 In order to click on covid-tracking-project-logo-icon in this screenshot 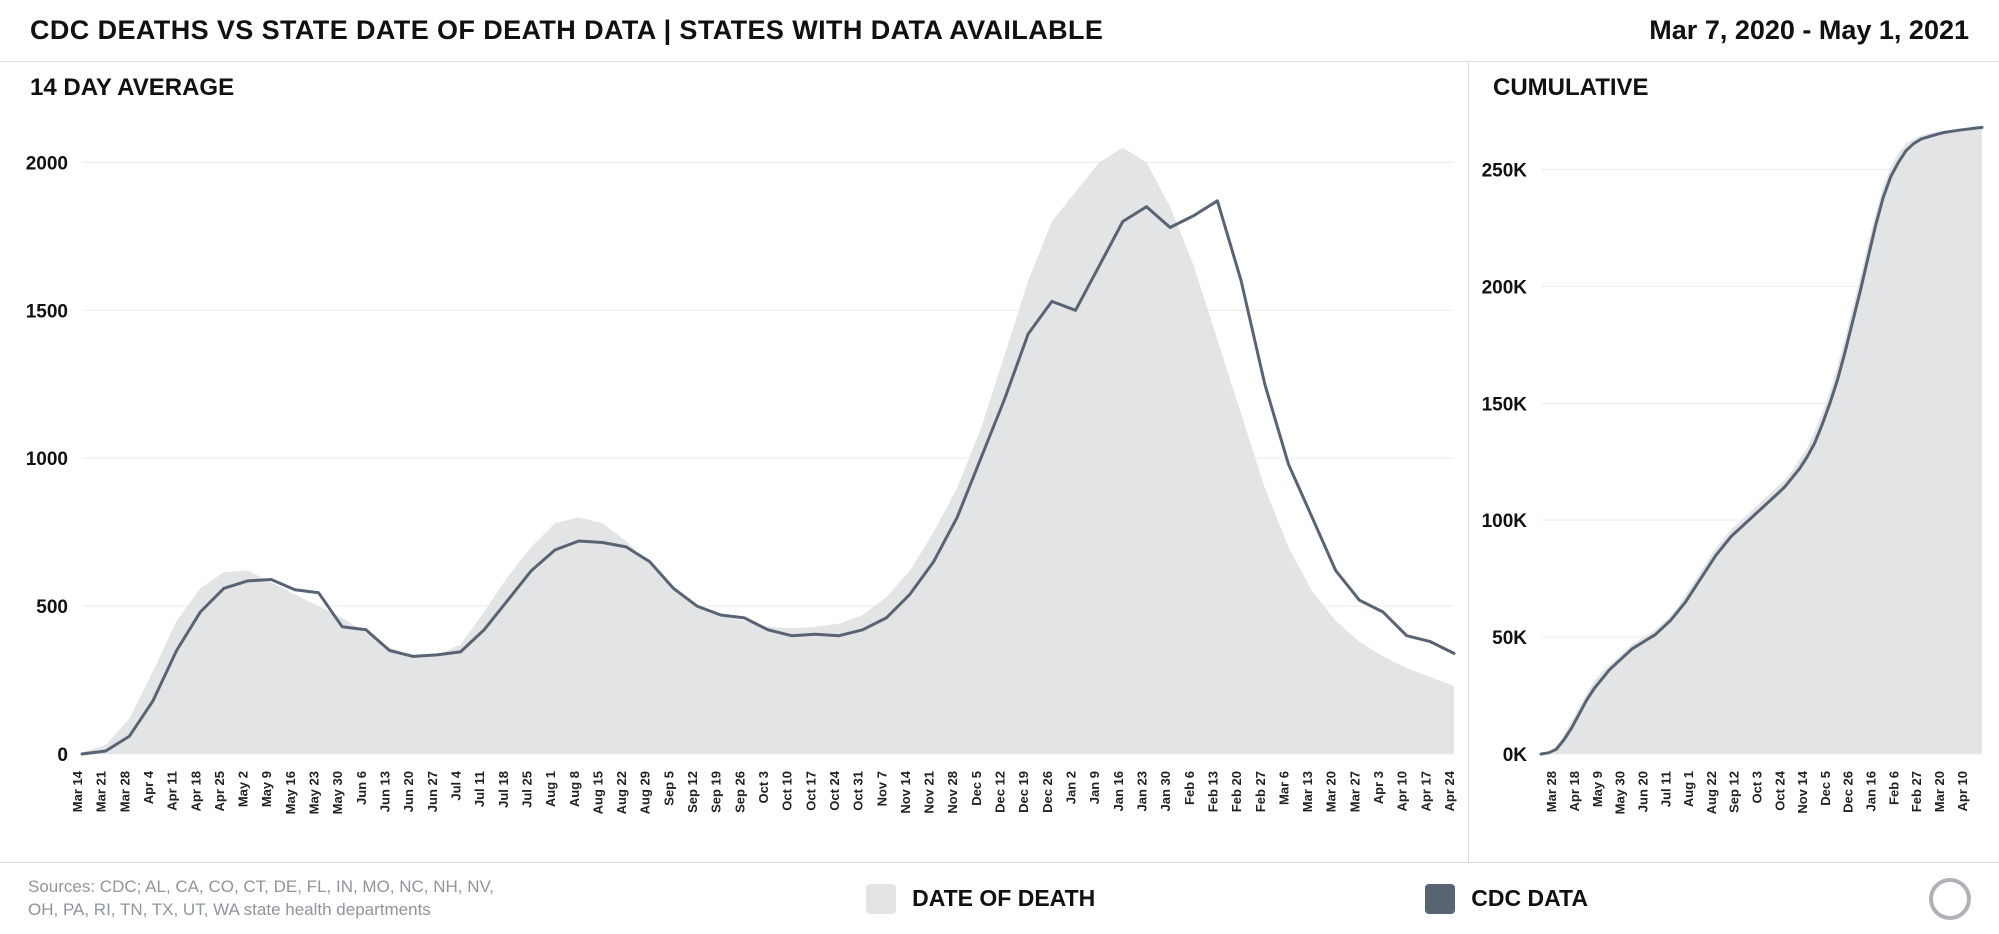, I will do `click(1950, 898)`.